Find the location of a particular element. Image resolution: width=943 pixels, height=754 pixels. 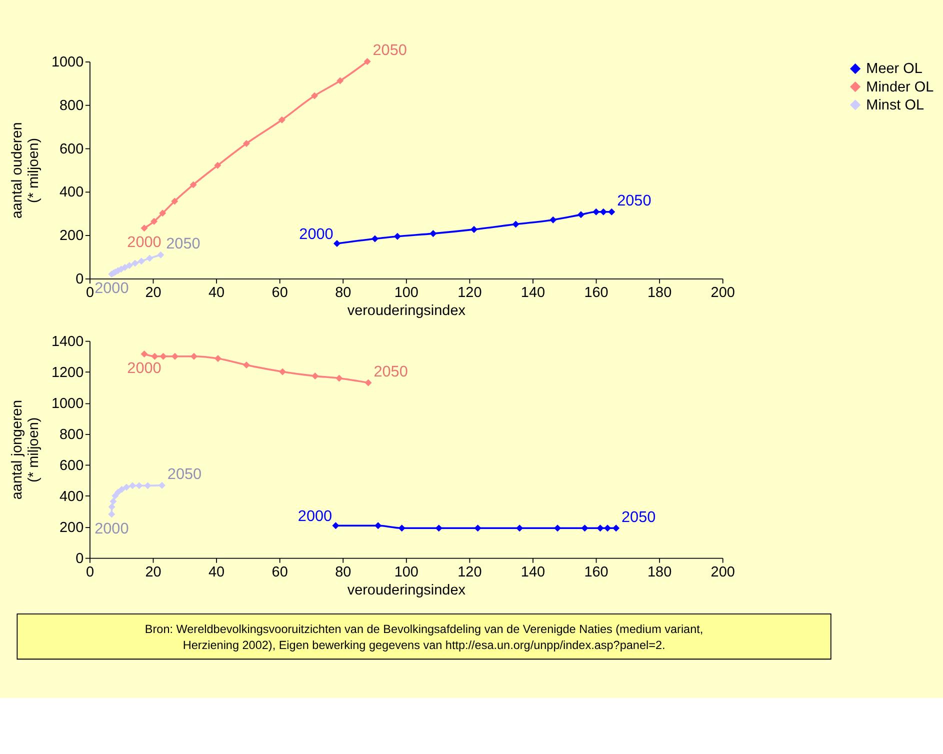

legend-label: Meer OL is located at coordinates (894, 69).